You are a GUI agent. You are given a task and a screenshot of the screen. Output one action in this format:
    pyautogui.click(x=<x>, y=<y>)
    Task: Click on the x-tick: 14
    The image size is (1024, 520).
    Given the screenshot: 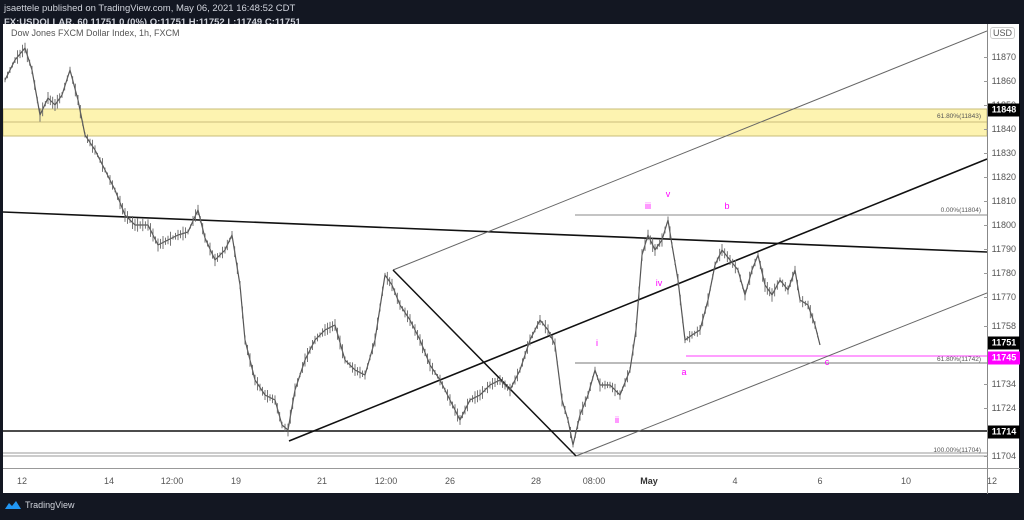 What is the action you would take?
    pyautogui.click(x=109, y=481)
    